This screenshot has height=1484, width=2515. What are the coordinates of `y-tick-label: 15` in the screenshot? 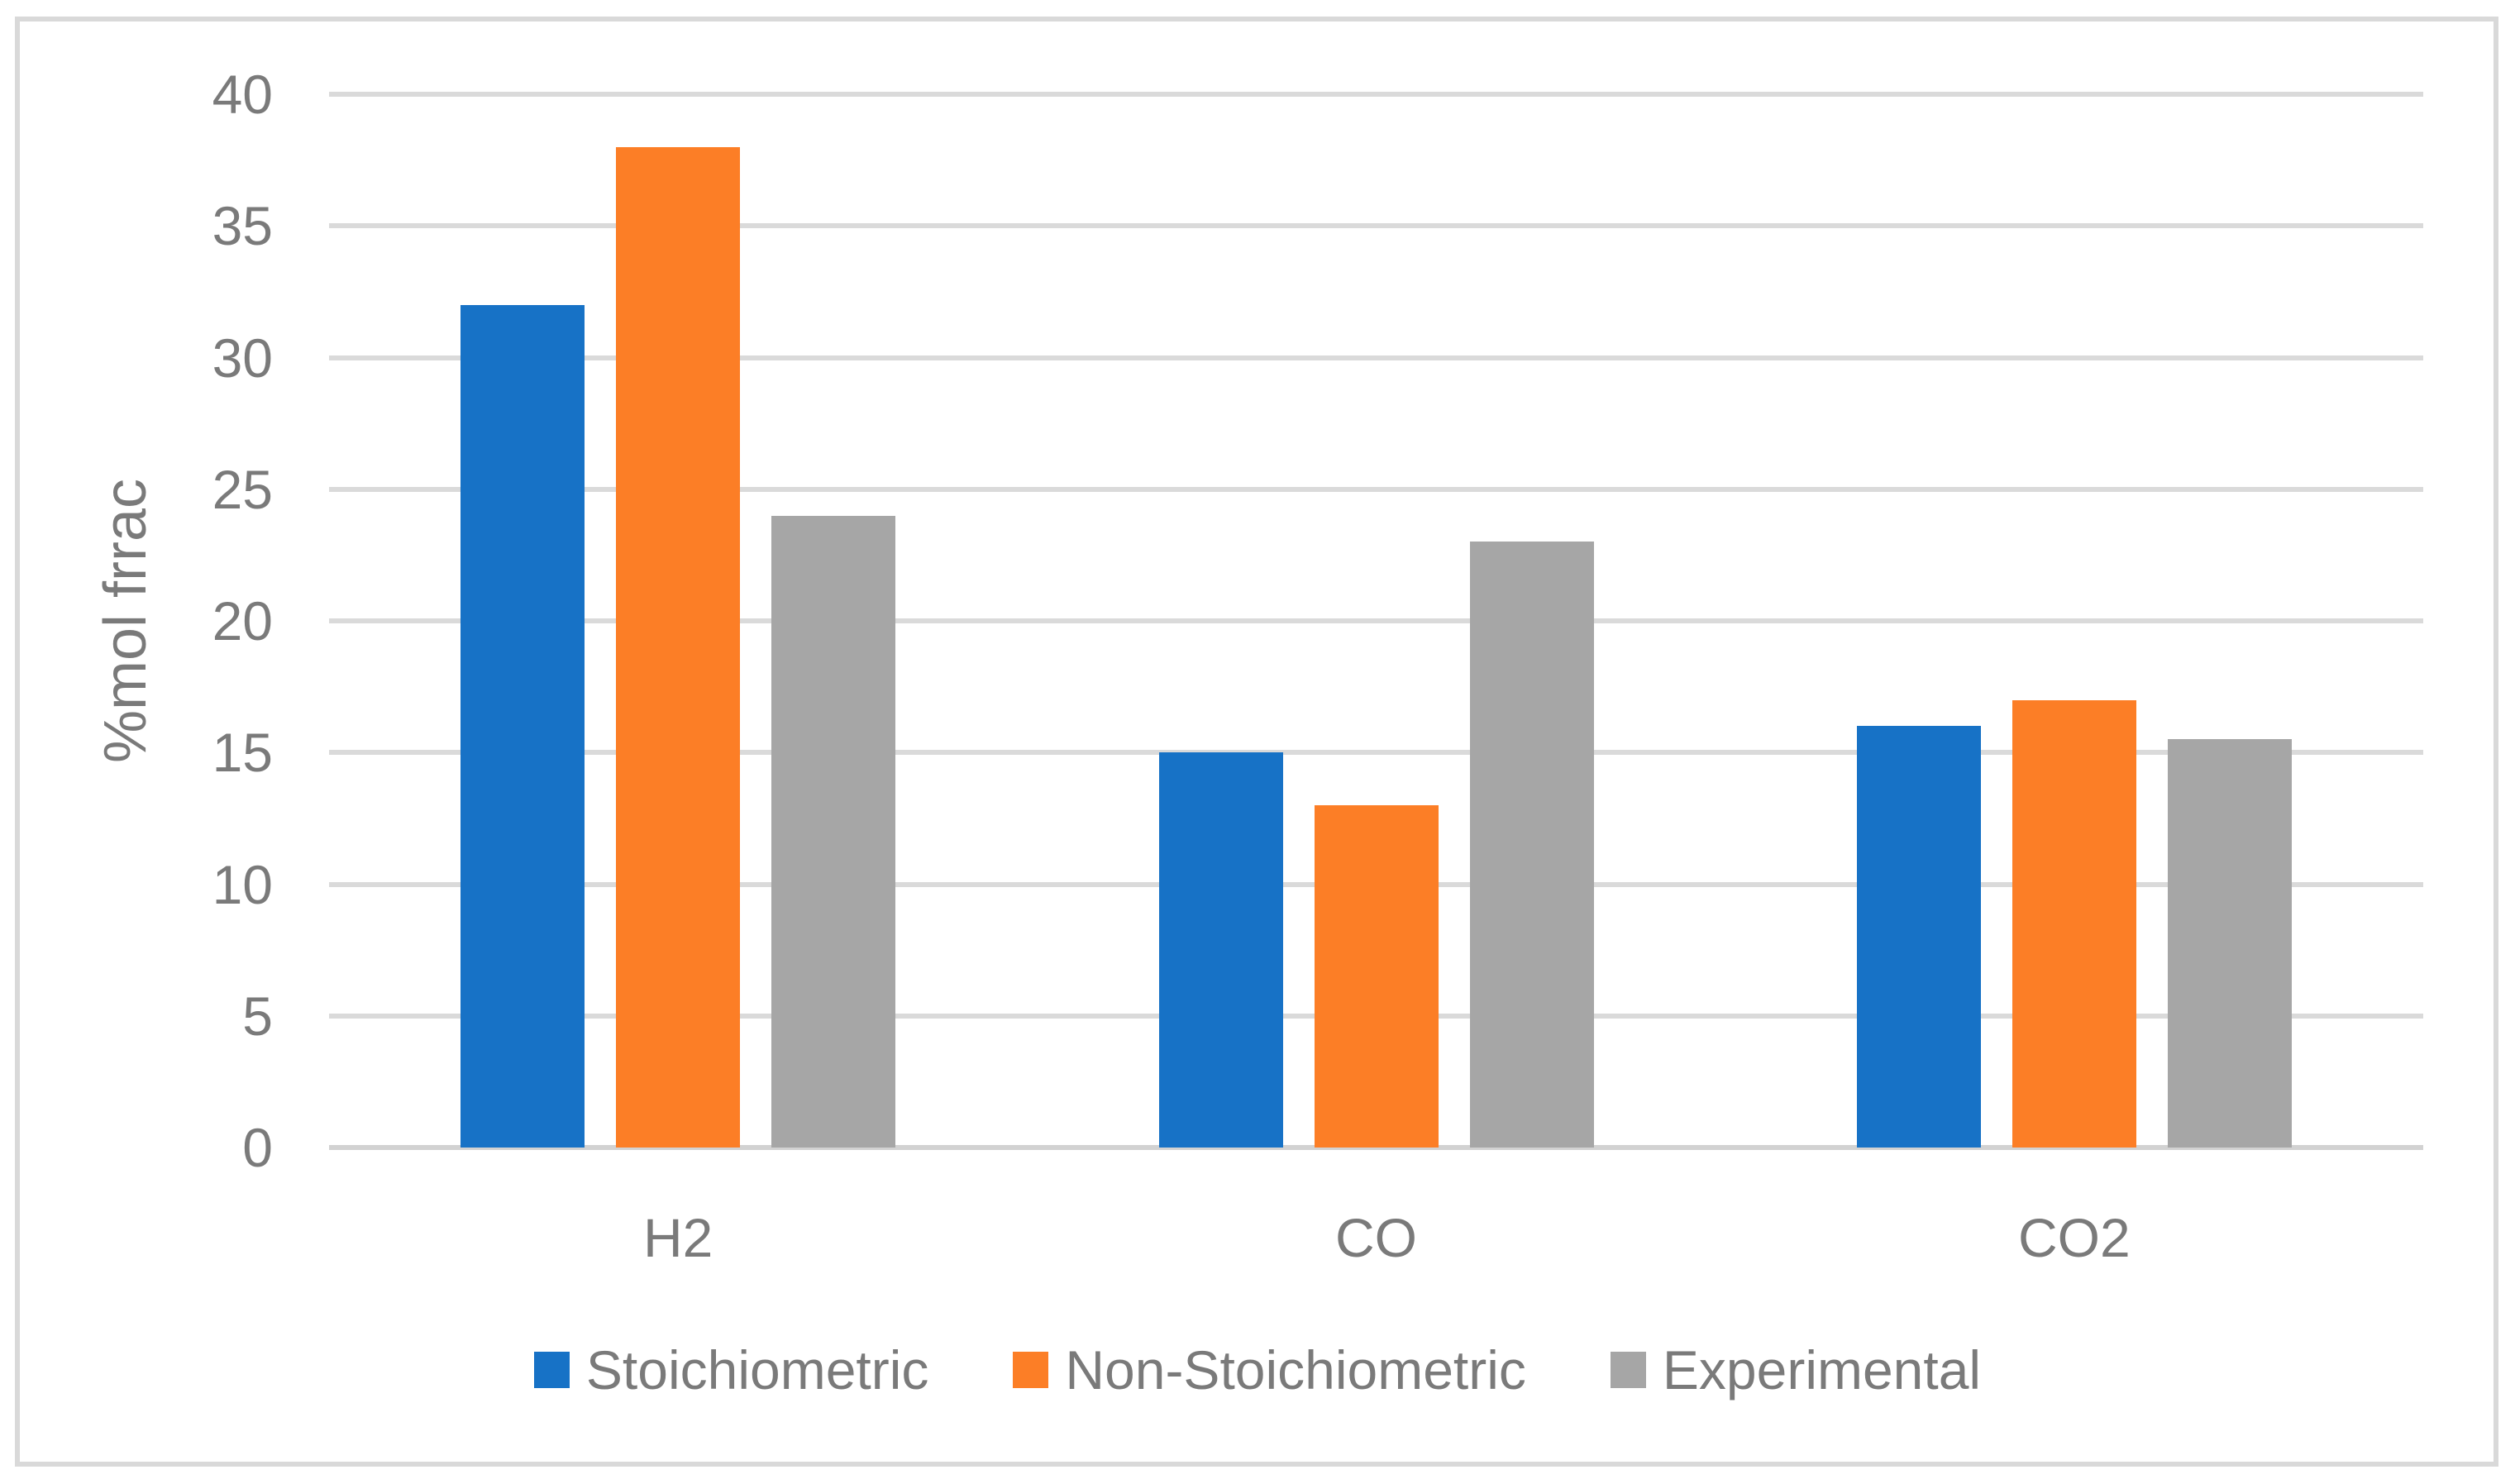 It's located at (242, 753).